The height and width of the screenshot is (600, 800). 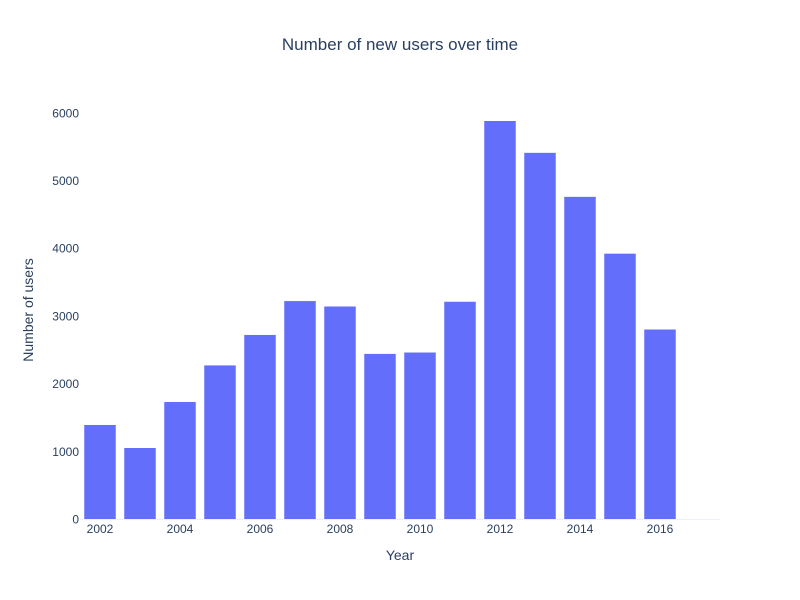 I want to click on x-tick-label-2002: 2002, so click(x=100, y=529).